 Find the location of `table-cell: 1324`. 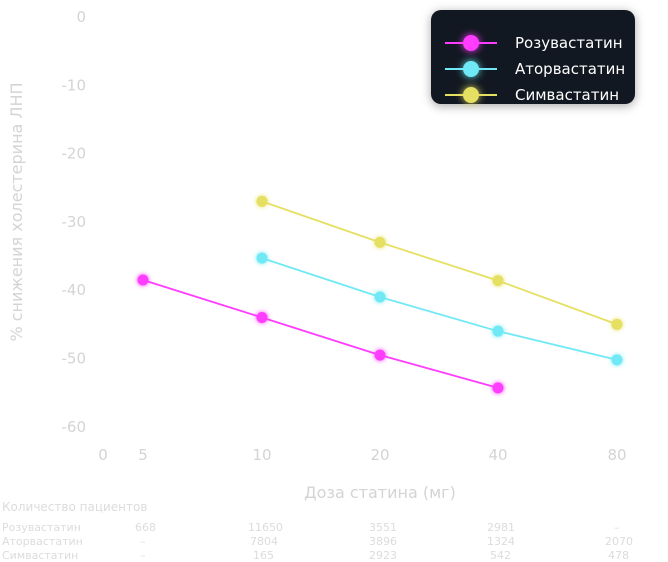

table-cell: 1324 is located at coordinates (501, 541).